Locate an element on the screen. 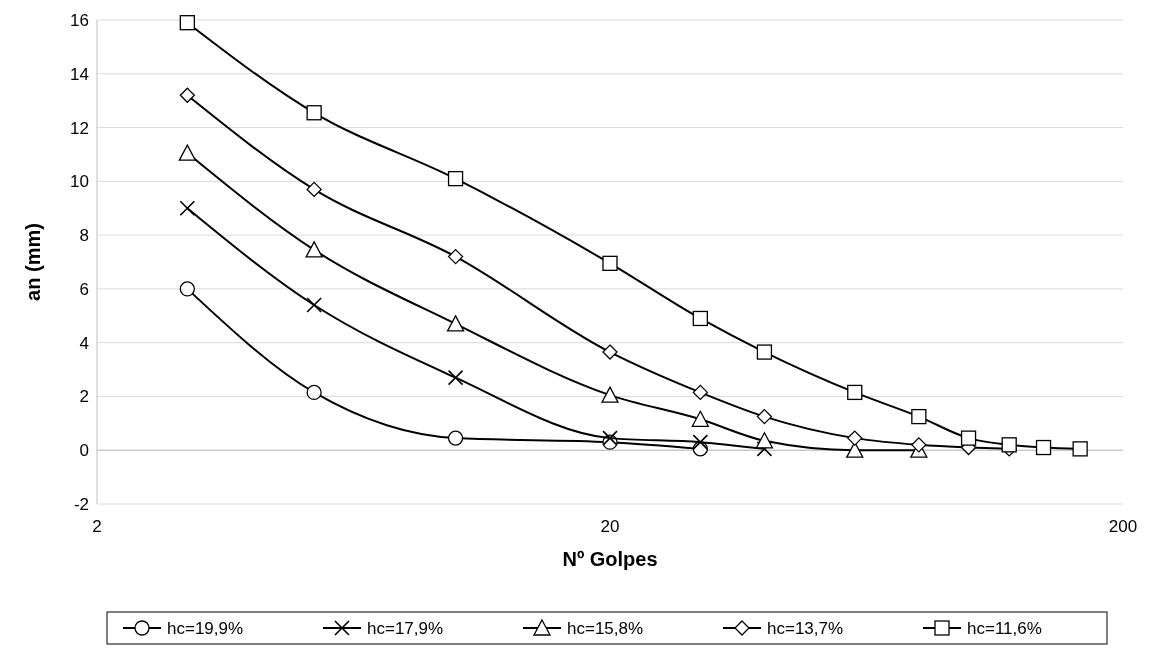 Image resolution: width=1164 pixels, height=664 pixels. y-tick-label: -2 is located at coordinates (81, 504).